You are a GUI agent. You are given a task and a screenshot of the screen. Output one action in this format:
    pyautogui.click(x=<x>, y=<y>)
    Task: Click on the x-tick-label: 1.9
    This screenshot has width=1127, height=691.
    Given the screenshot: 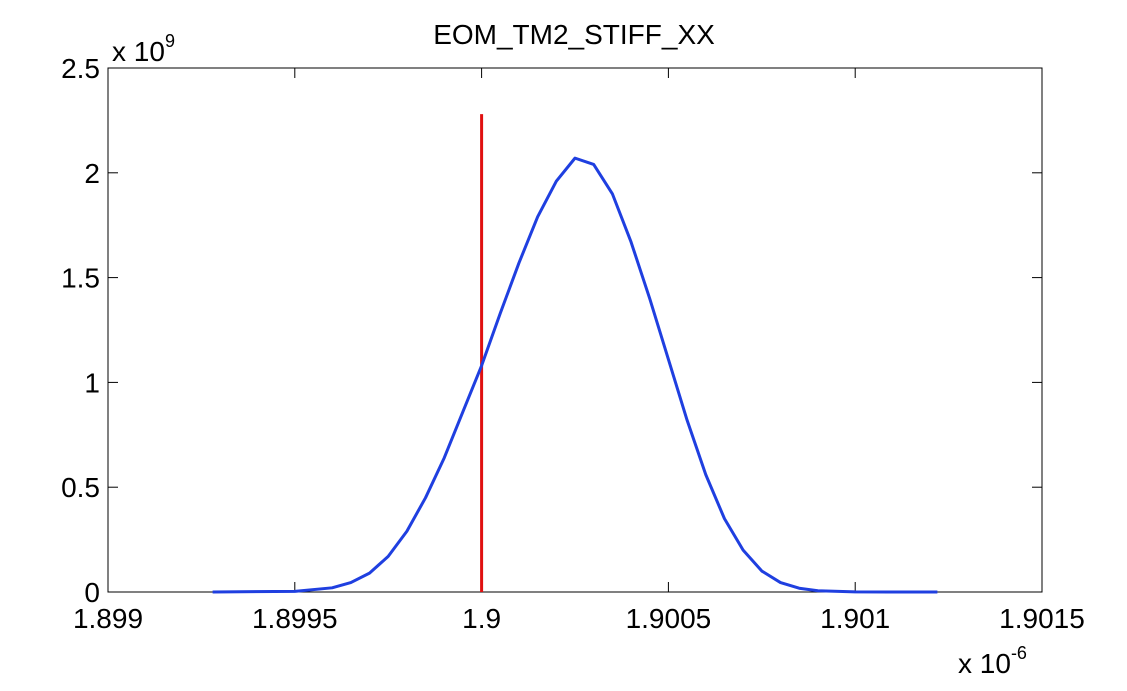 What is the action you would take?
    pyautogui.click(x=481, y=618)
    